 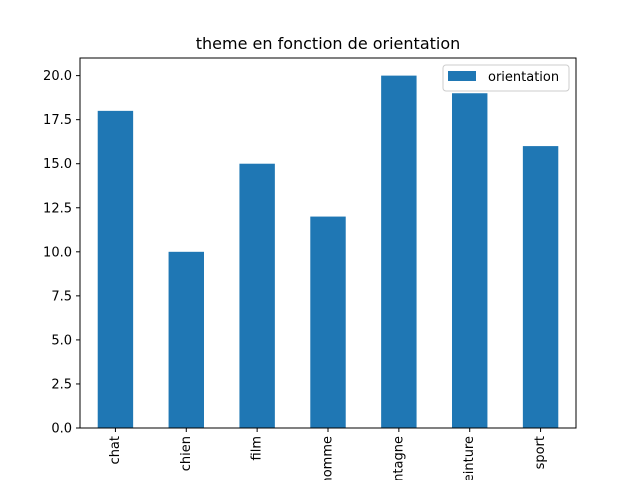 What do you see at coordinates (61, 340) in the screenshot?
I see `y-tick-label: 5.0` at bounding box center [61, 340].